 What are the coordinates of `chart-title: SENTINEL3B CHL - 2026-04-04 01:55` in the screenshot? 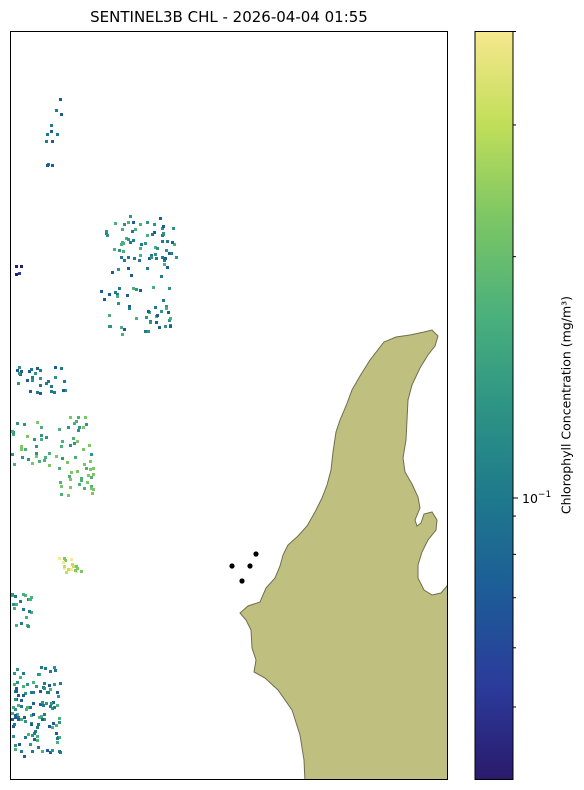 It's located at (229, 17).